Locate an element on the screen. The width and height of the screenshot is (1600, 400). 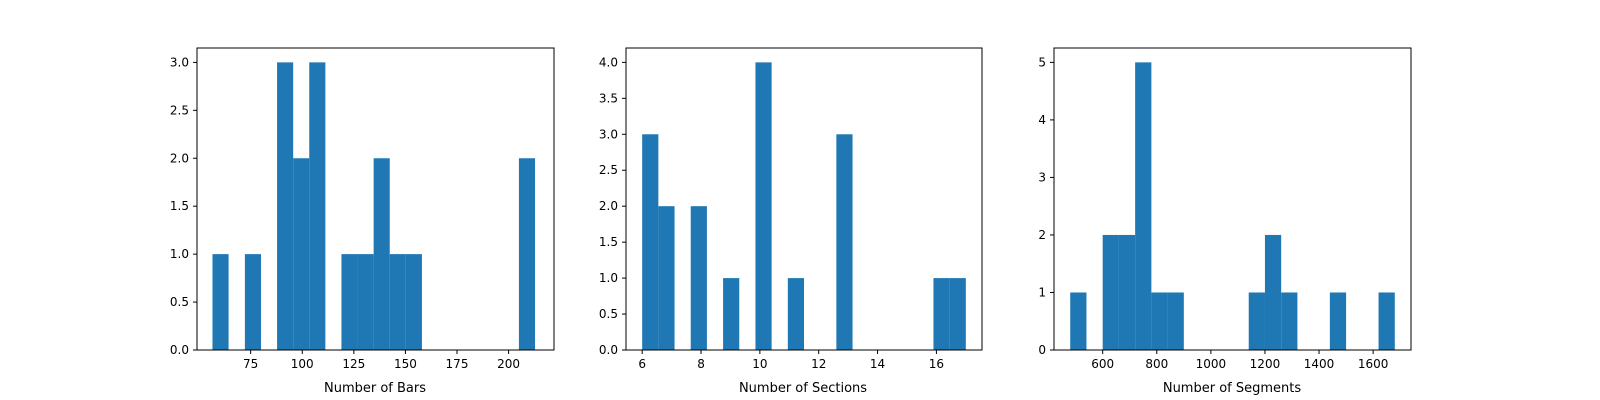
x-tick-label: 1000 is located at coordinates (1211, 364).